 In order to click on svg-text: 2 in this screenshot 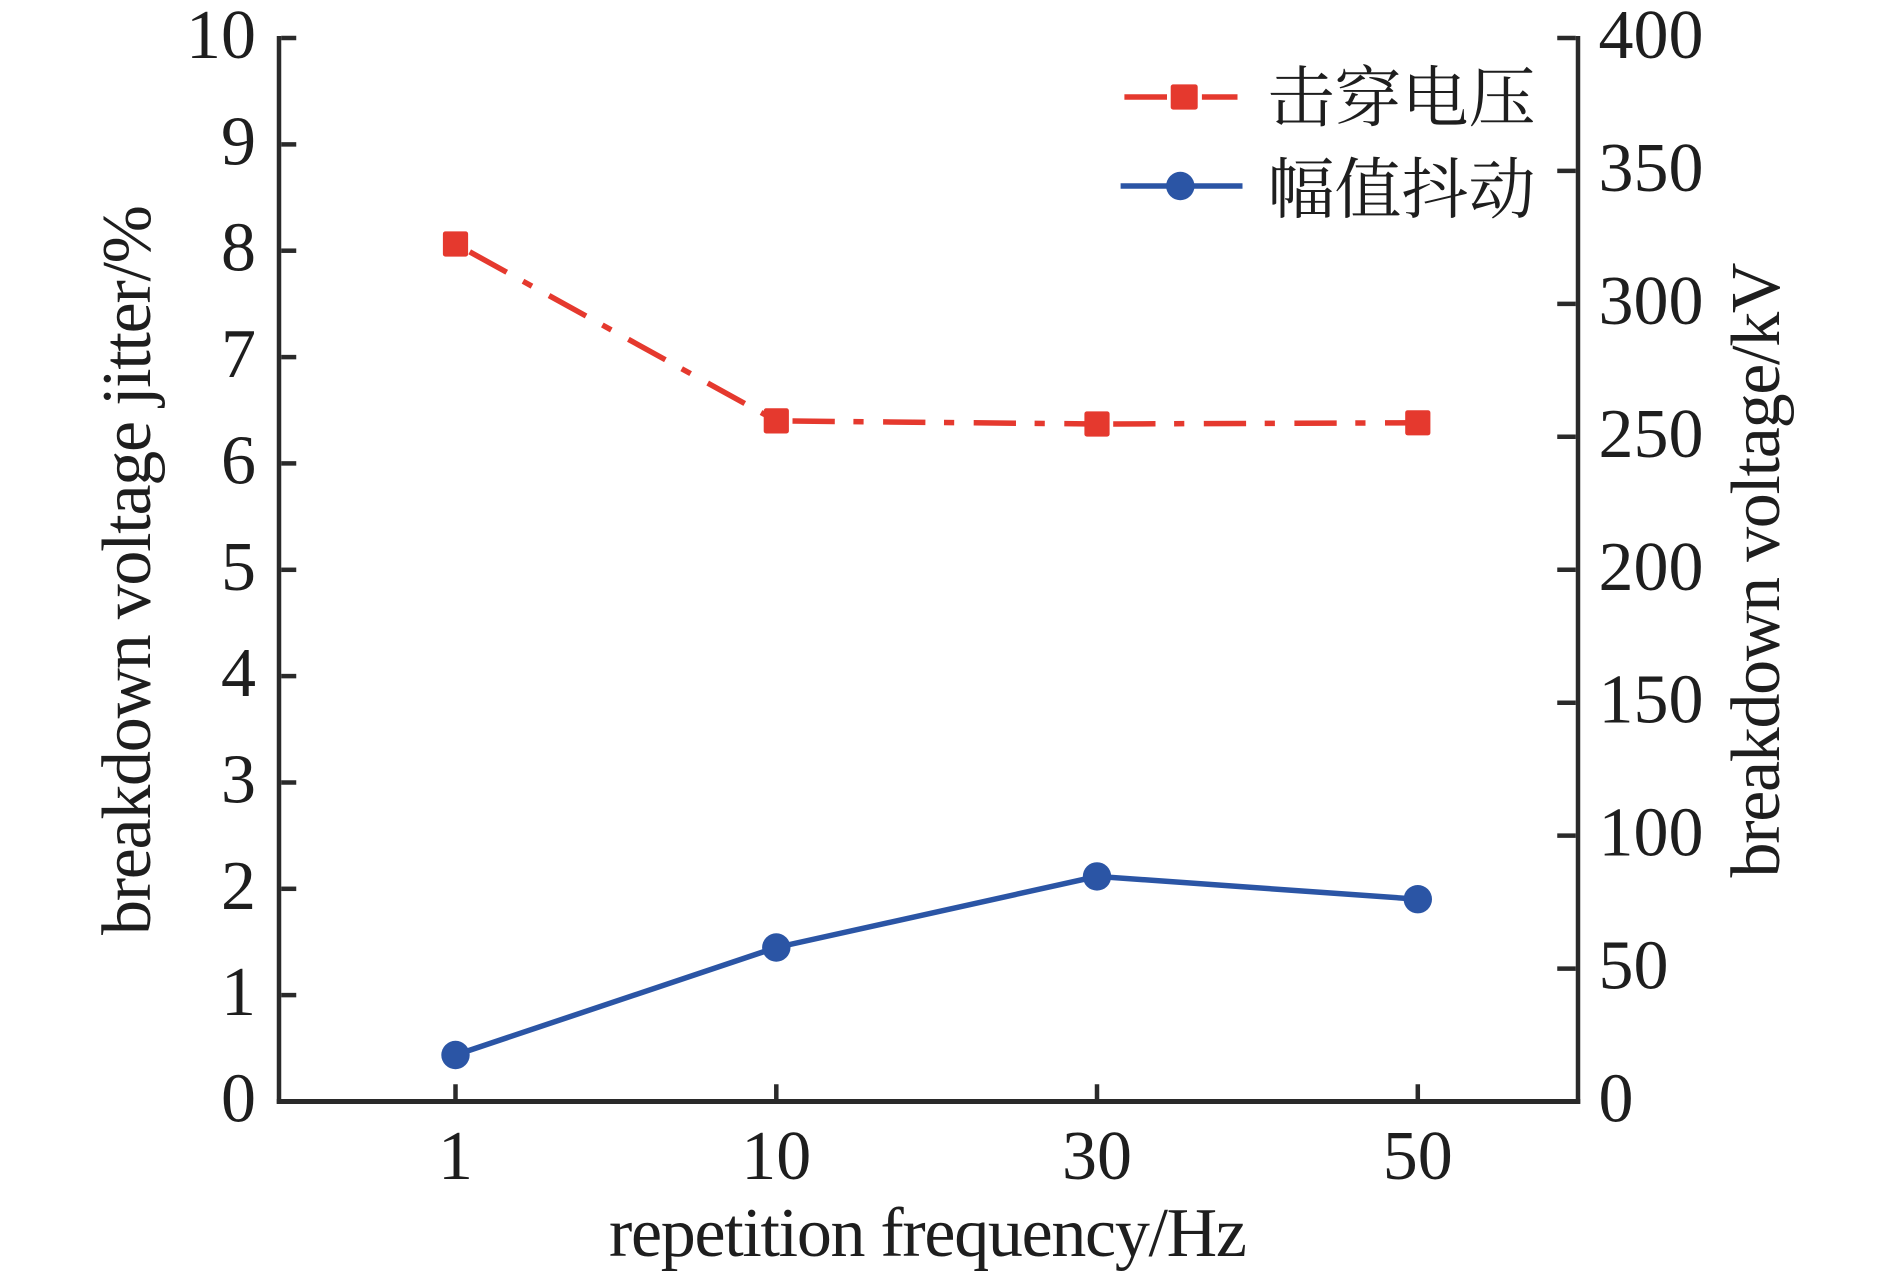, I will do `click(238, 886)`.